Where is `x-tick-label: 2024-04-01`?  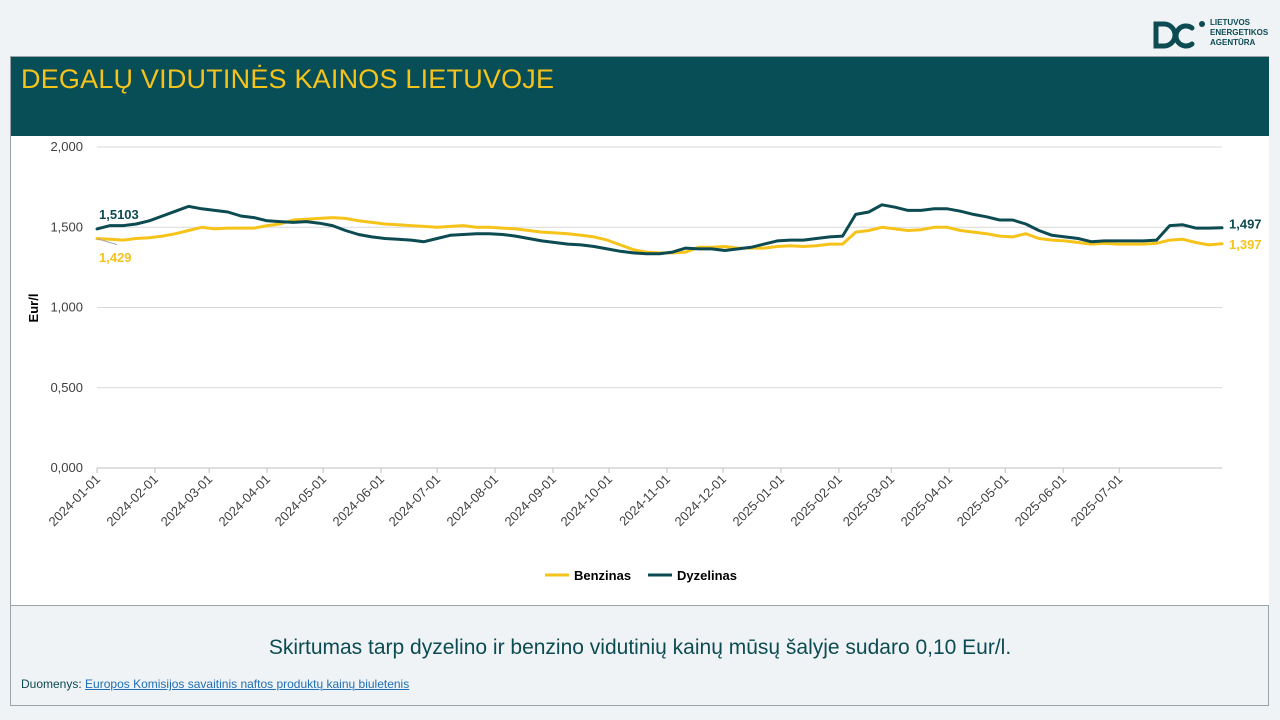 x-tick-label: 2024-04-01 is located at coordinates (245, 501).